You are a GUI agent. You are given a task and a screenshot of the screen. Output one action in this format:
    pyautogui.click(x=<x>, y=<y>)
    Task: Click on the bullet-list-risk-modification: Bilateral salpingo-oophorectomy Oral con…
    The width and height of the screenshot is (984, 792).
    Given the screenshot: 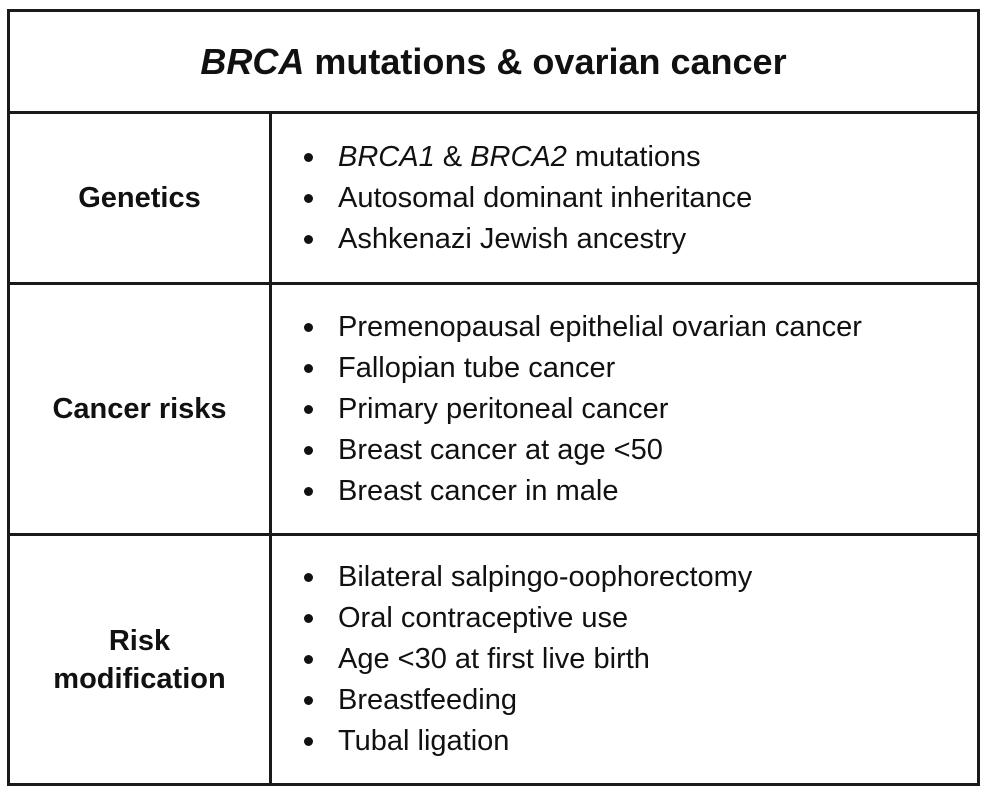 What is the action you would take?
    pyautogui.click(x=512, y=659)
    